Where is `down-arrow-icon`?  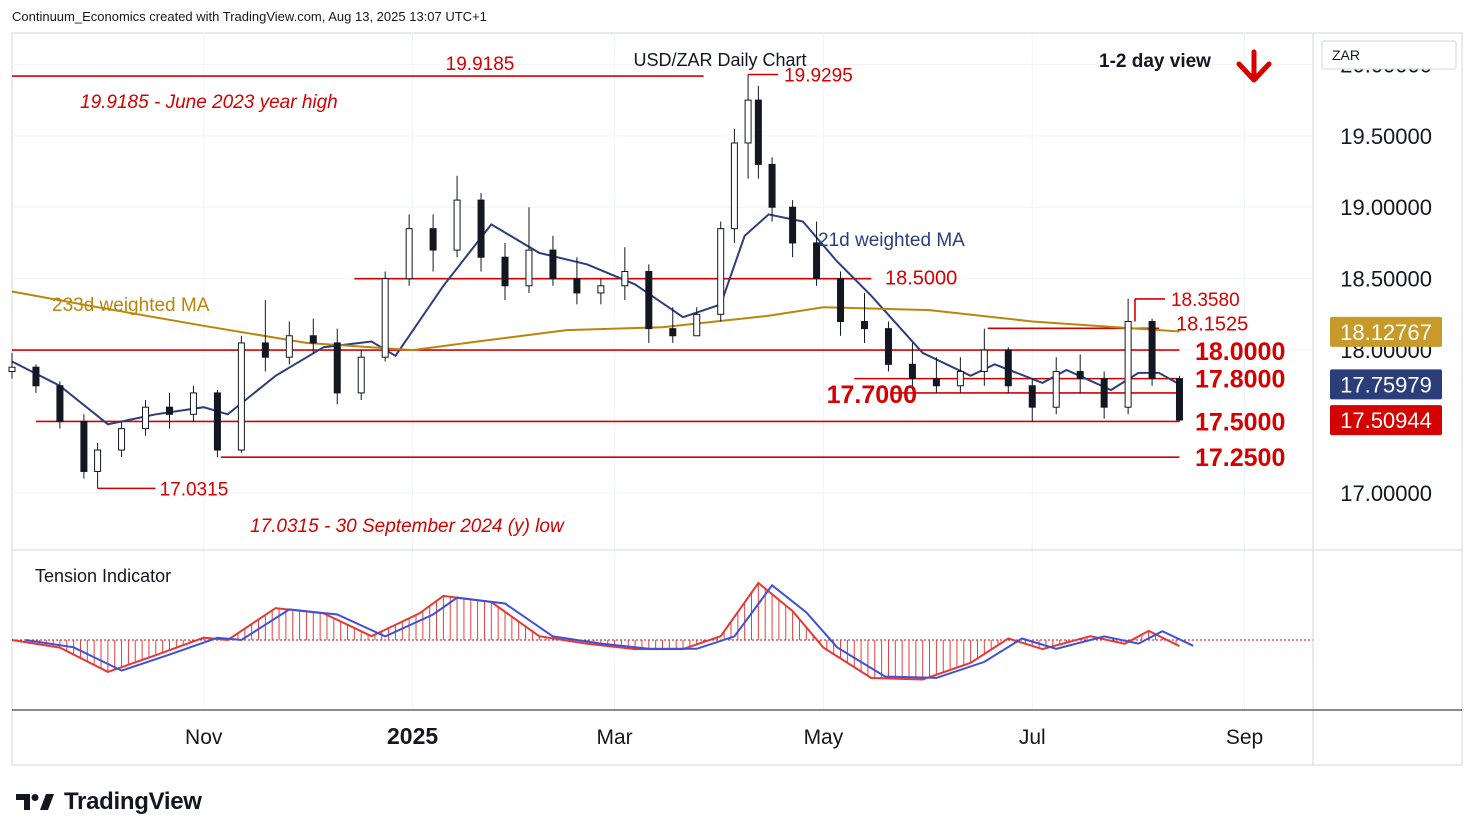
down-arrow-icon is located at coordinates (1254, 66).